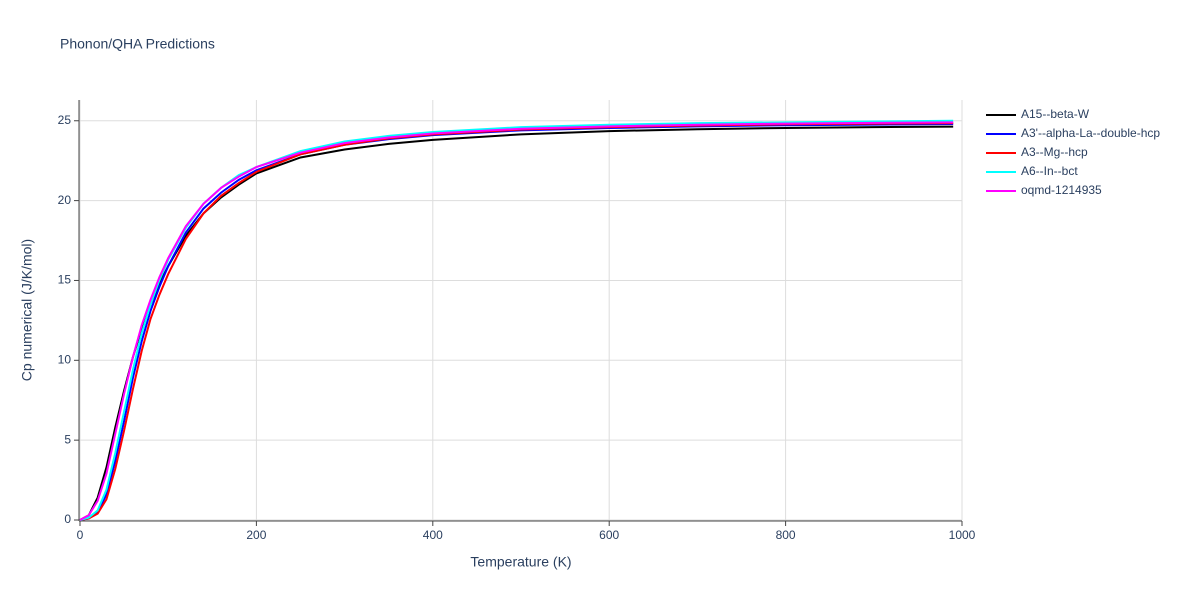  What do you see at coordinates (1061, 190) in the screenshot?
I see `legend-label: oqmd-1214935` at bounding box center [1061, 190].